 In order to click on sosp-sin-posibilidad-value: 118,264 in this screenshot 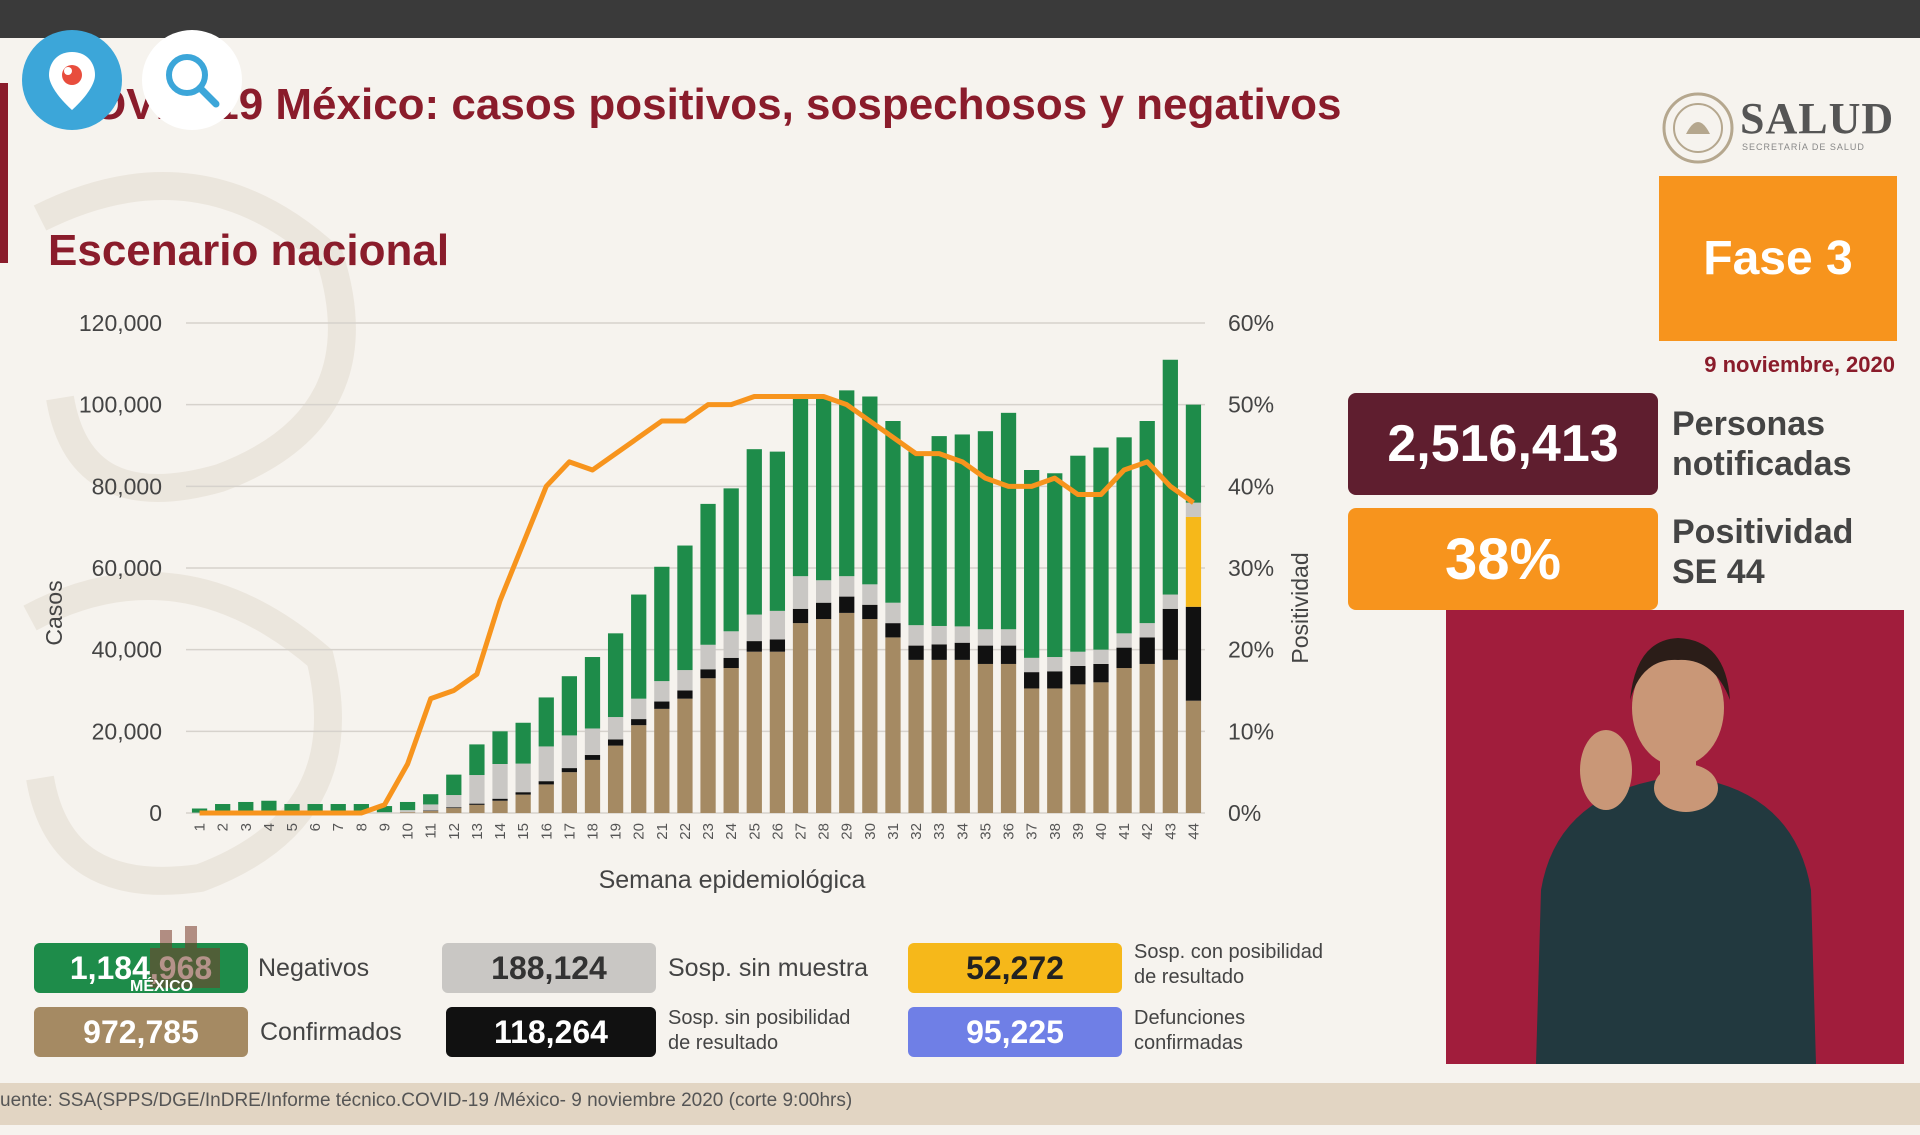, I will do `click(551, 1032)`.